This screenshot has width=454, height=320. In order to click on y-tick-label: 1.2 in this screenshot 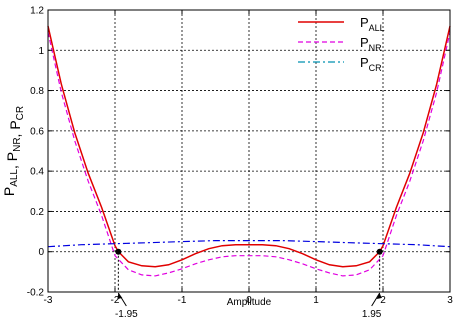, I will do `click(37, 11)`.